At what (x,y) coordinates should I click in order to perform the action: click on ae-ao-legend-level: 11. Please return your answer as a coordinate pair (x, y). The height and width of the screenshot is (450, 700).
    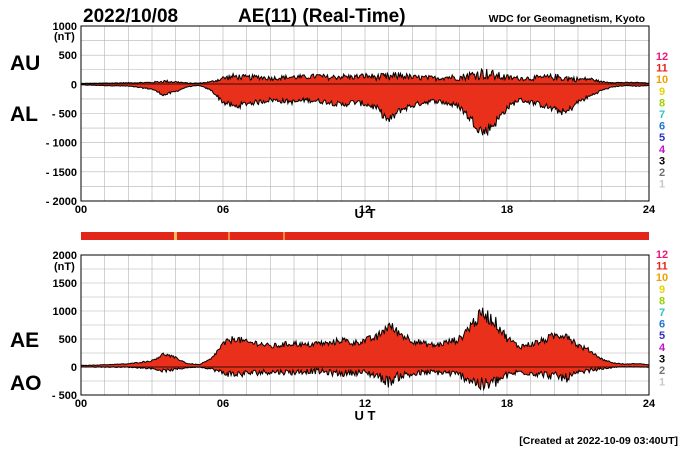
    Looking at the image, I should click on (662, 267).